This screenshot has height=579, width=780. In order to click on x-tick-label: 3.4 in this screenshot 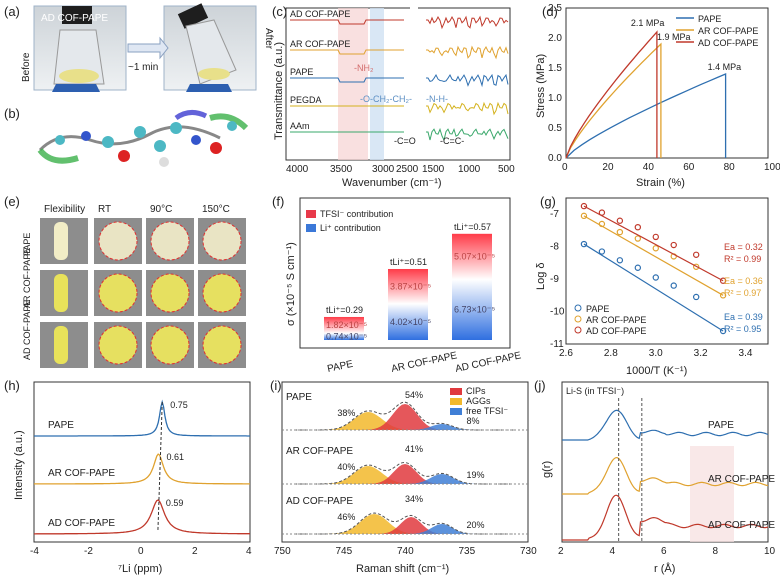, I will do `click(746, 353)`.